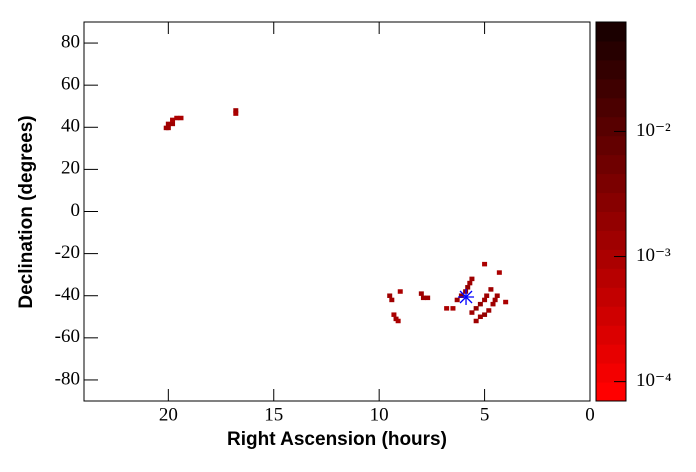 This screenshot has width=696, height=472. What do you see at coordinates (70, 168) in the screenshot?
I see `y-tick-label: 20` at bounding box center [70, 168].